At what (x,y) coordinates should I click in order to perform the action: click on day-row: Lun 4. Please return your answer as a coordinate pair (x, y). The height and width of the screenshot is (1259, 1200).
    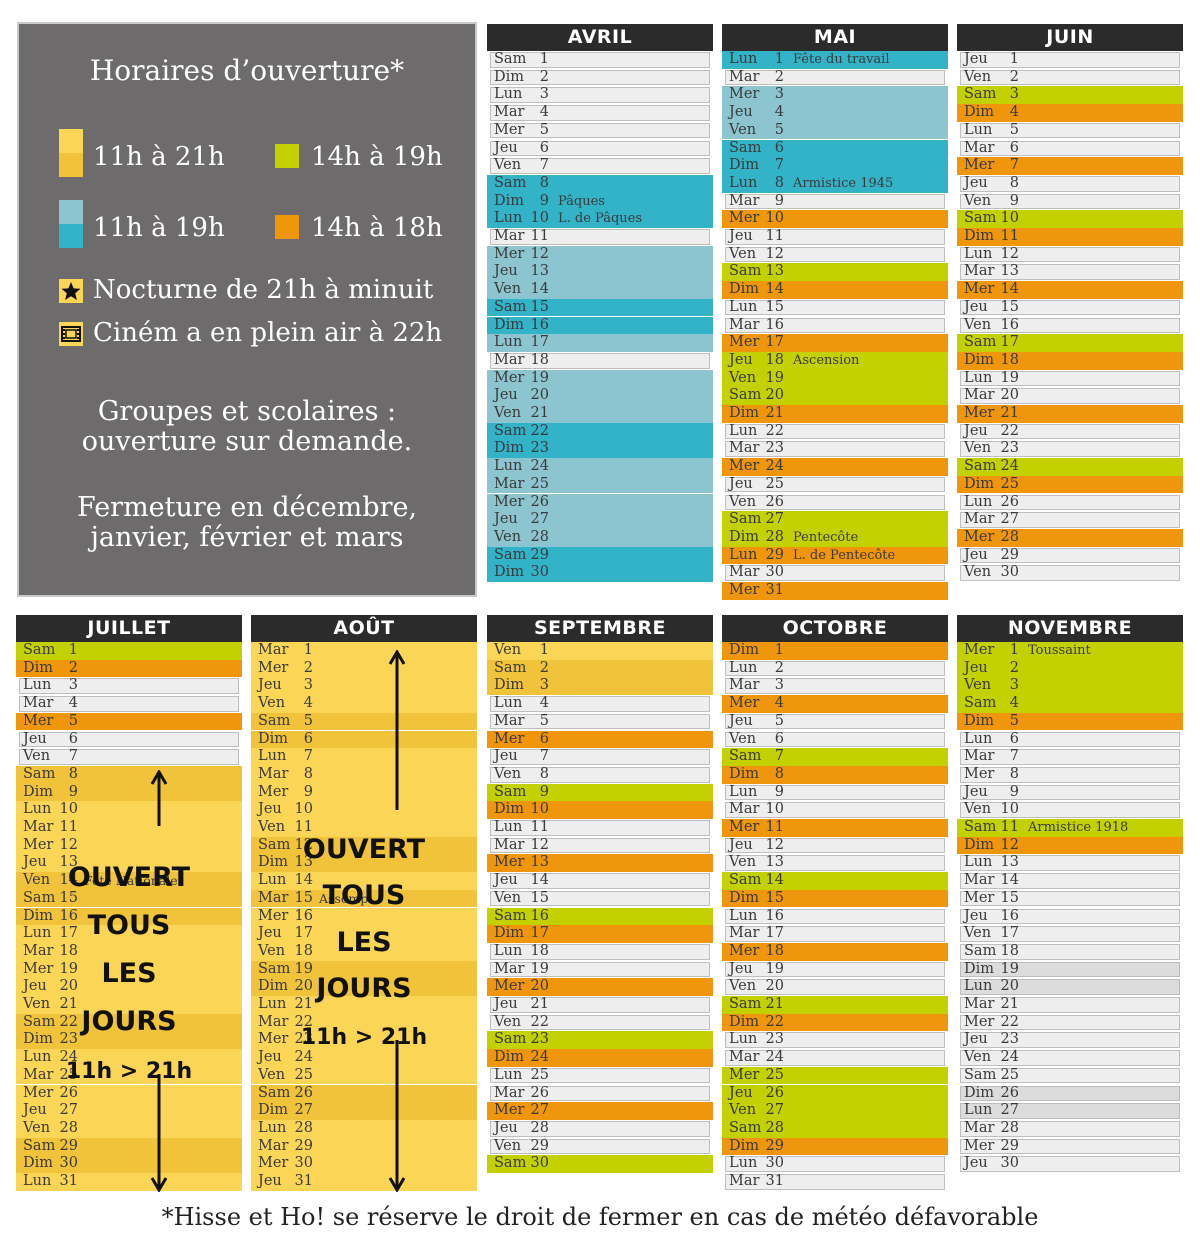
    Looking at the image, I should click on (600, 704).